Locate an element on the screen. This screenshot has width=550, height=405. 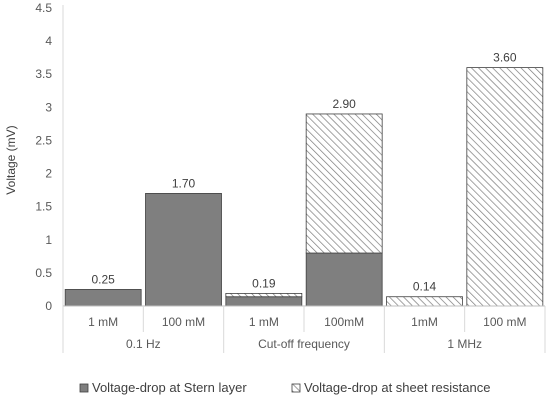
y-axis-tick-labels: 0 0.5 1 1.5 2 2.5 3 3.5 4 4.5 is located at coordinates (43, 157).